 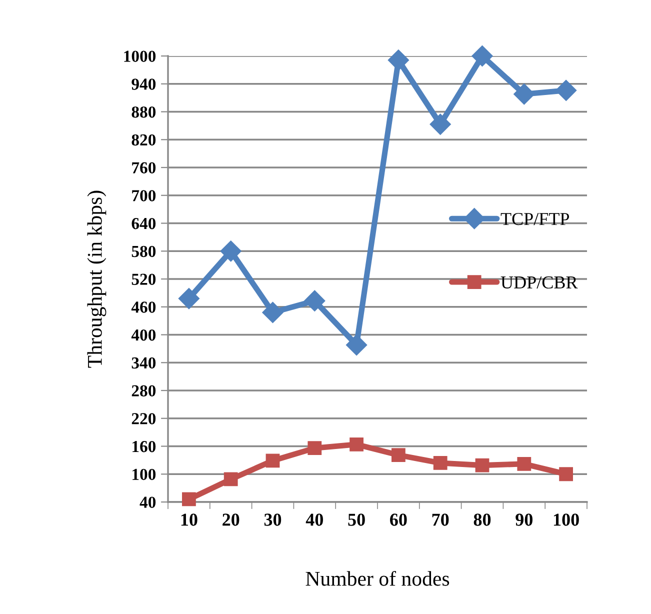 What do you see at coordinates (535, 219) in the screenshot?
I see `legend-label: TCP/FTP` at bounding box center [535, 219].